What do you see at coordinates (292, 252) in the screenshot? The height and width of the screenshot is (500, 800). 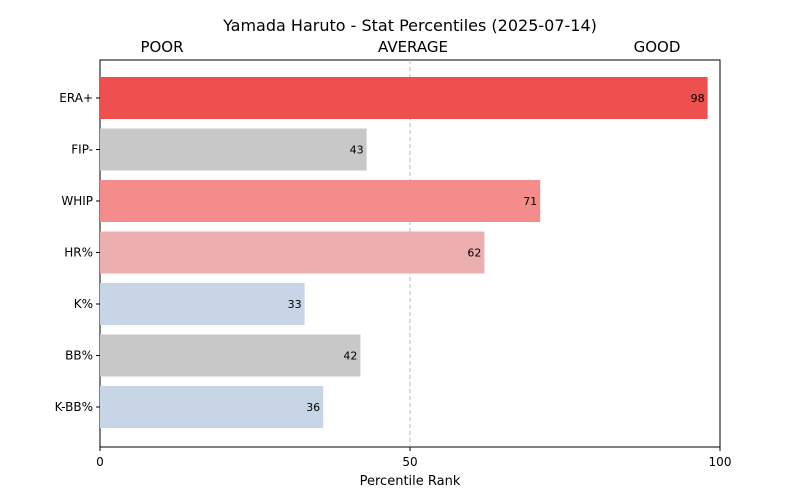 I see `bar-hr-` at bounding box center [292, 252].